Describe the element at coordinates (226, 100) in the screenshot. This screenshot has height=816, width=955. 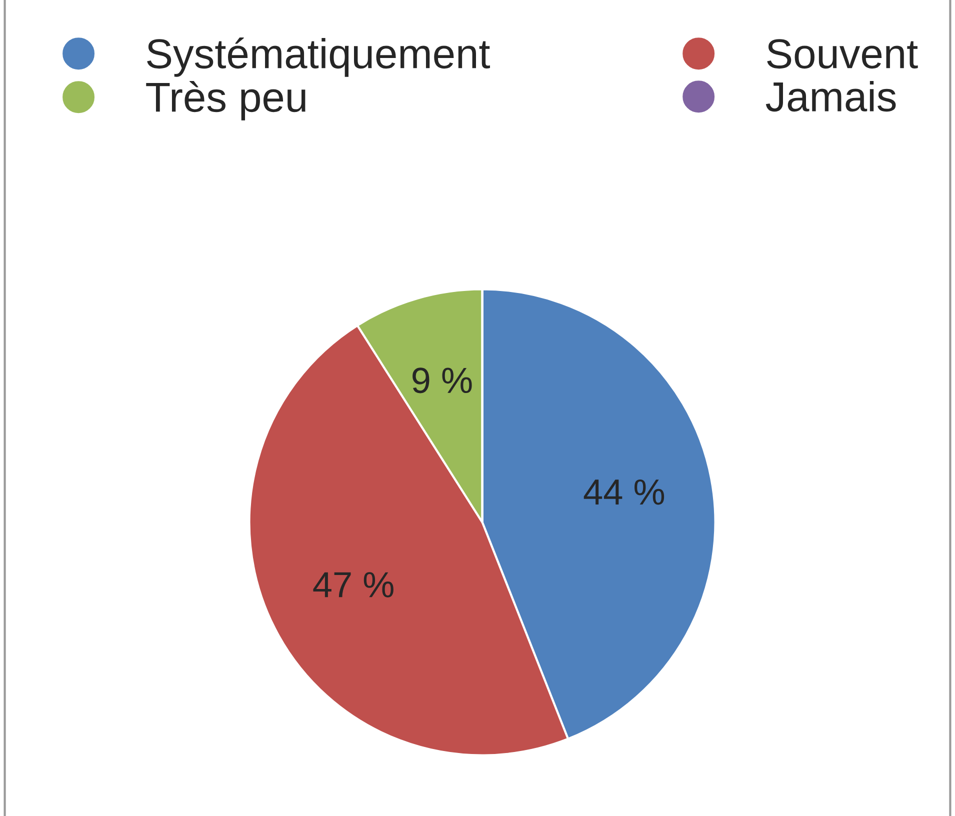
I see `legend-label: Très peu` at that location.